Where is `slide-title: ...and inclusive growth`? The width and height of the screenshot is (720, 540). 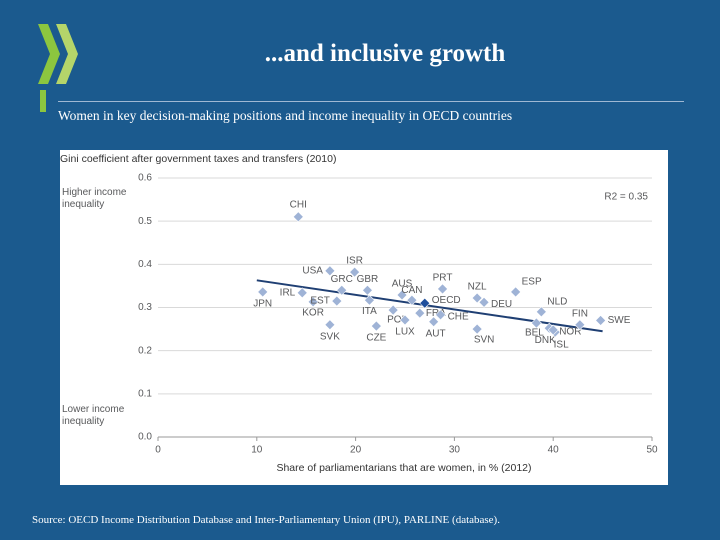 slide-title: ...and inclusive growth is located at coordinates (385, 53).